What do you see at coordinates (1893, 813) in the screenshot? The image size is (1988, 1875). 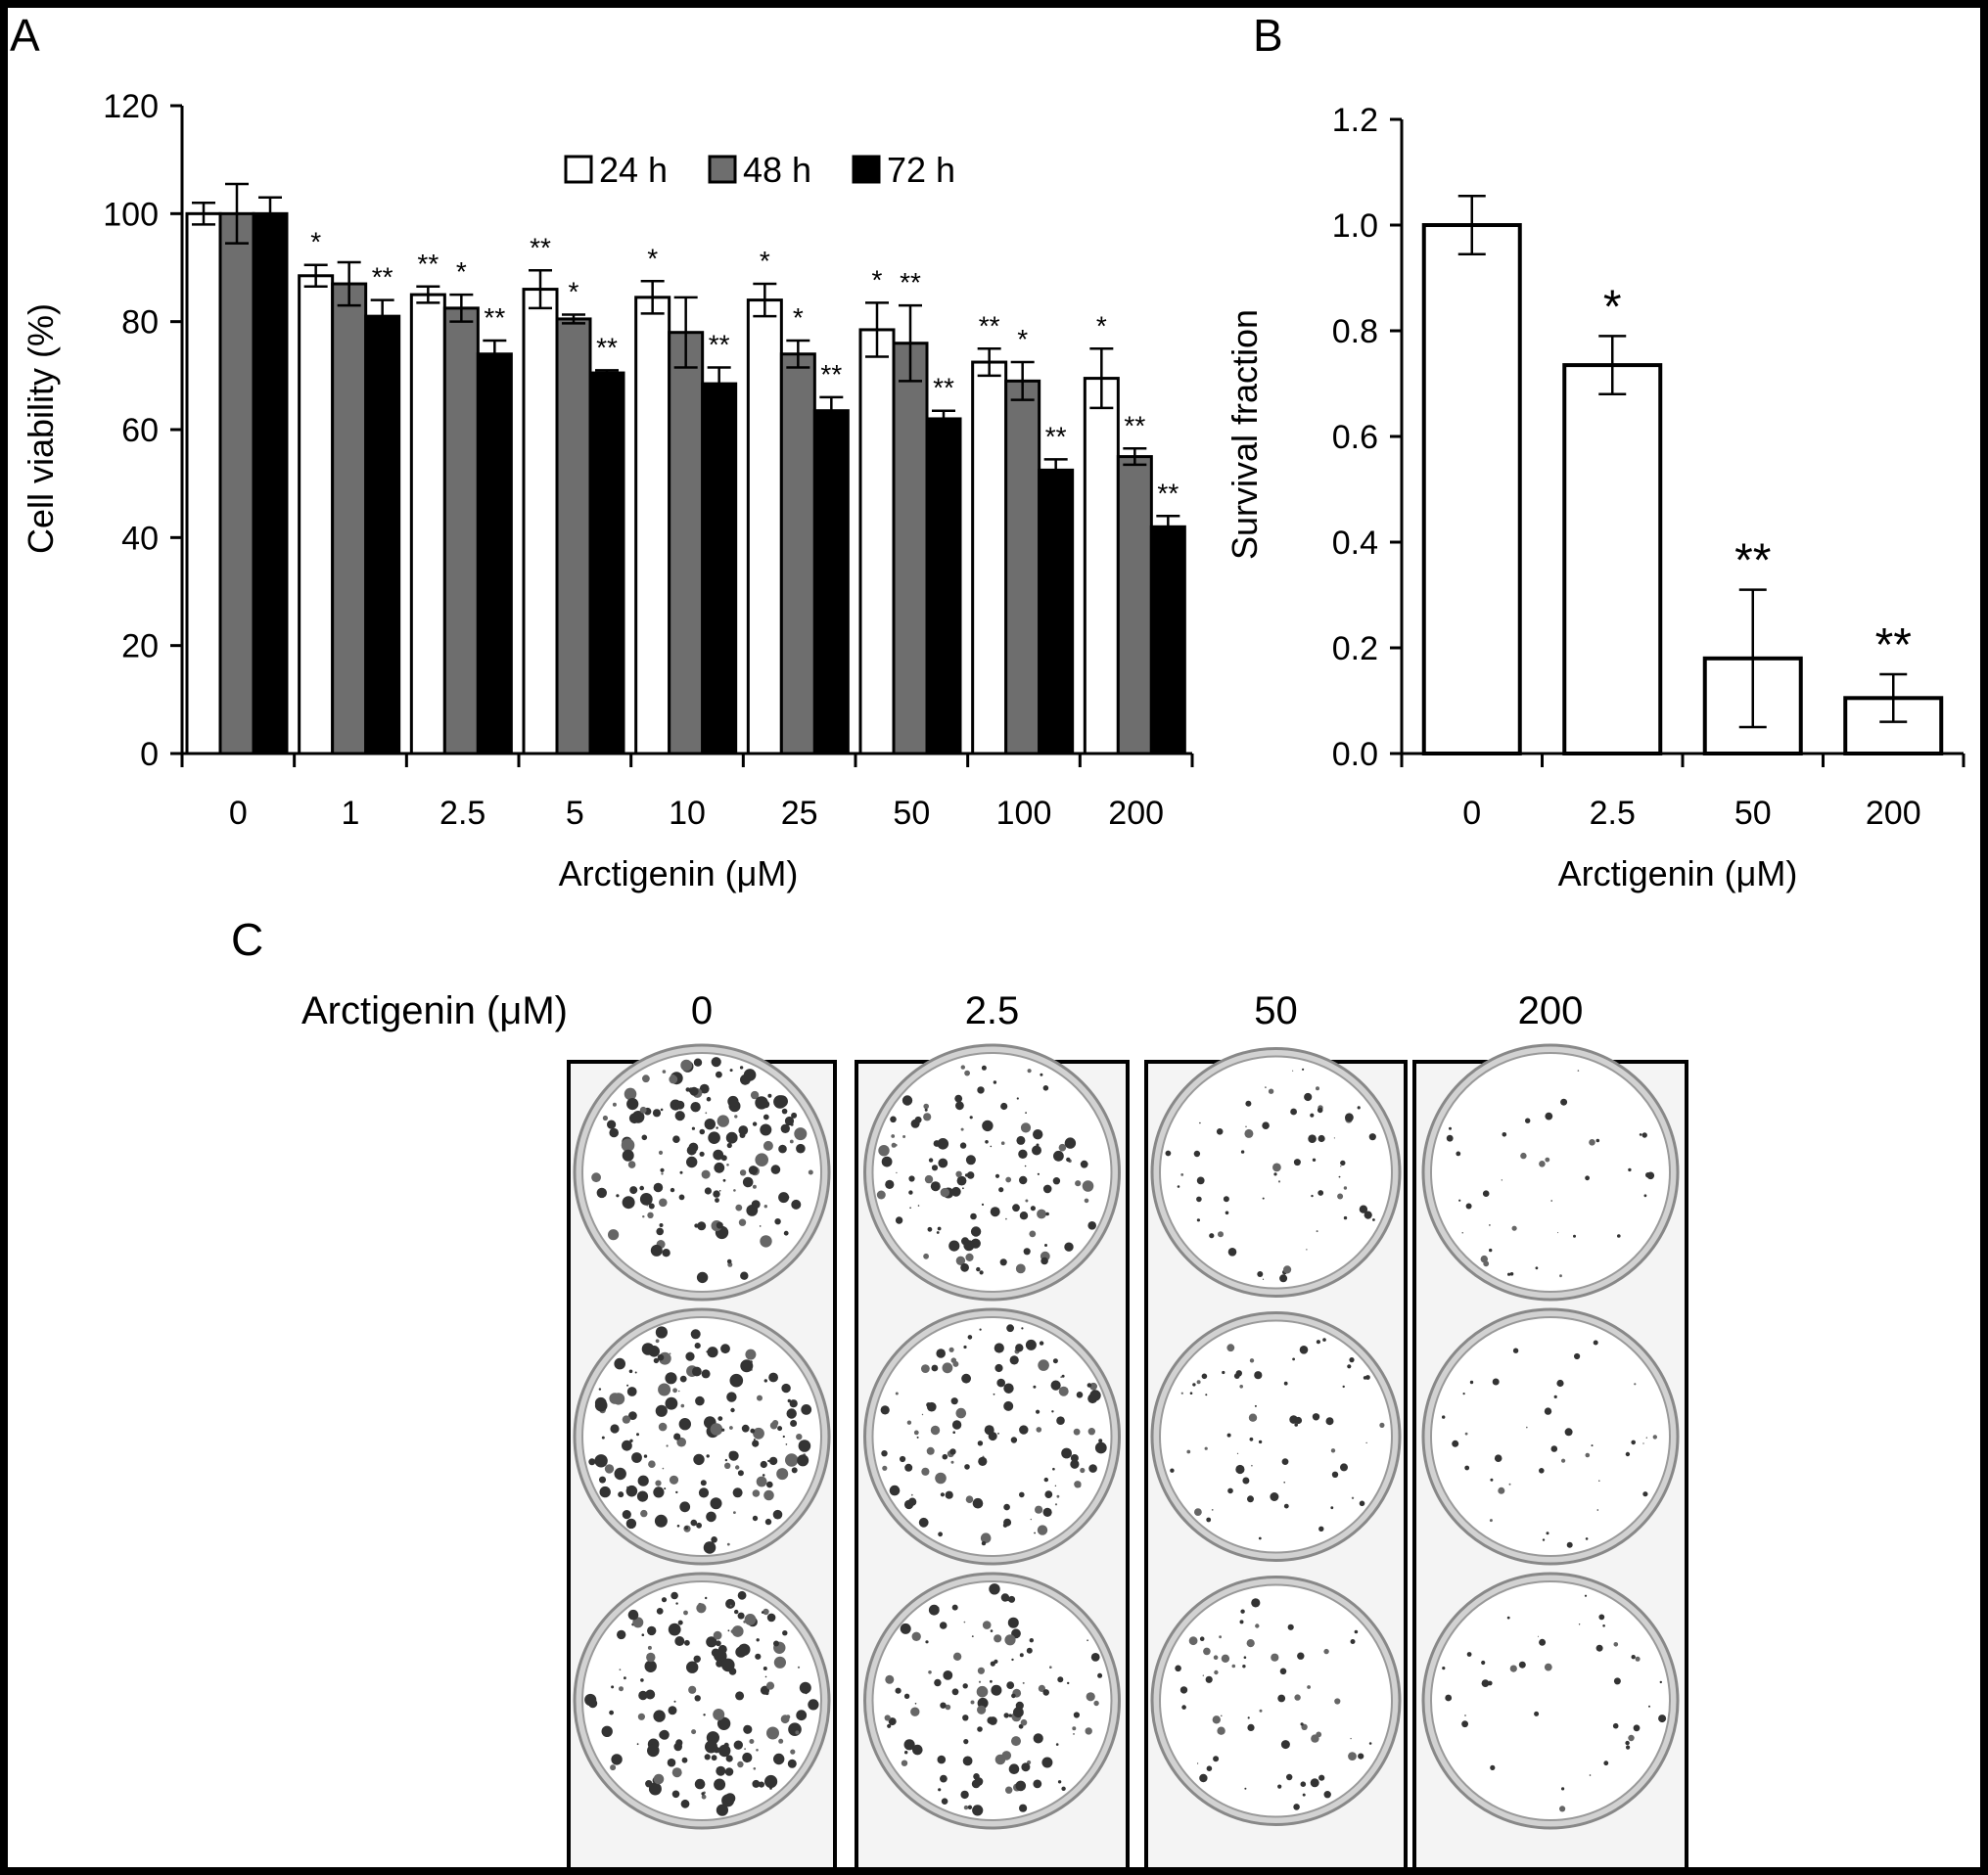 I see `x-tick-label-b: 200` at bounding box center [1893, 813].